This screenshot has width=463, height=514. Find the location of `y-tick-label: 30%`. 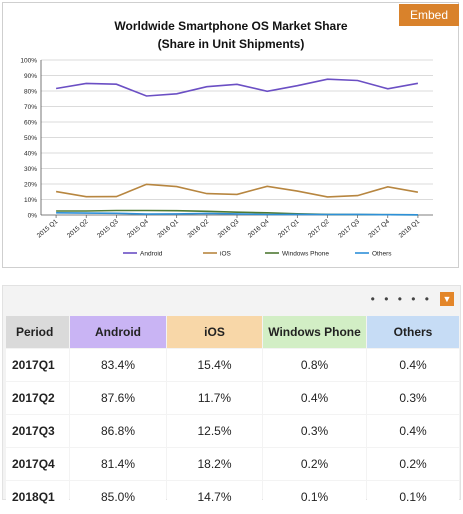

y-tick-label: 30% is located at coordinates (30, 169).